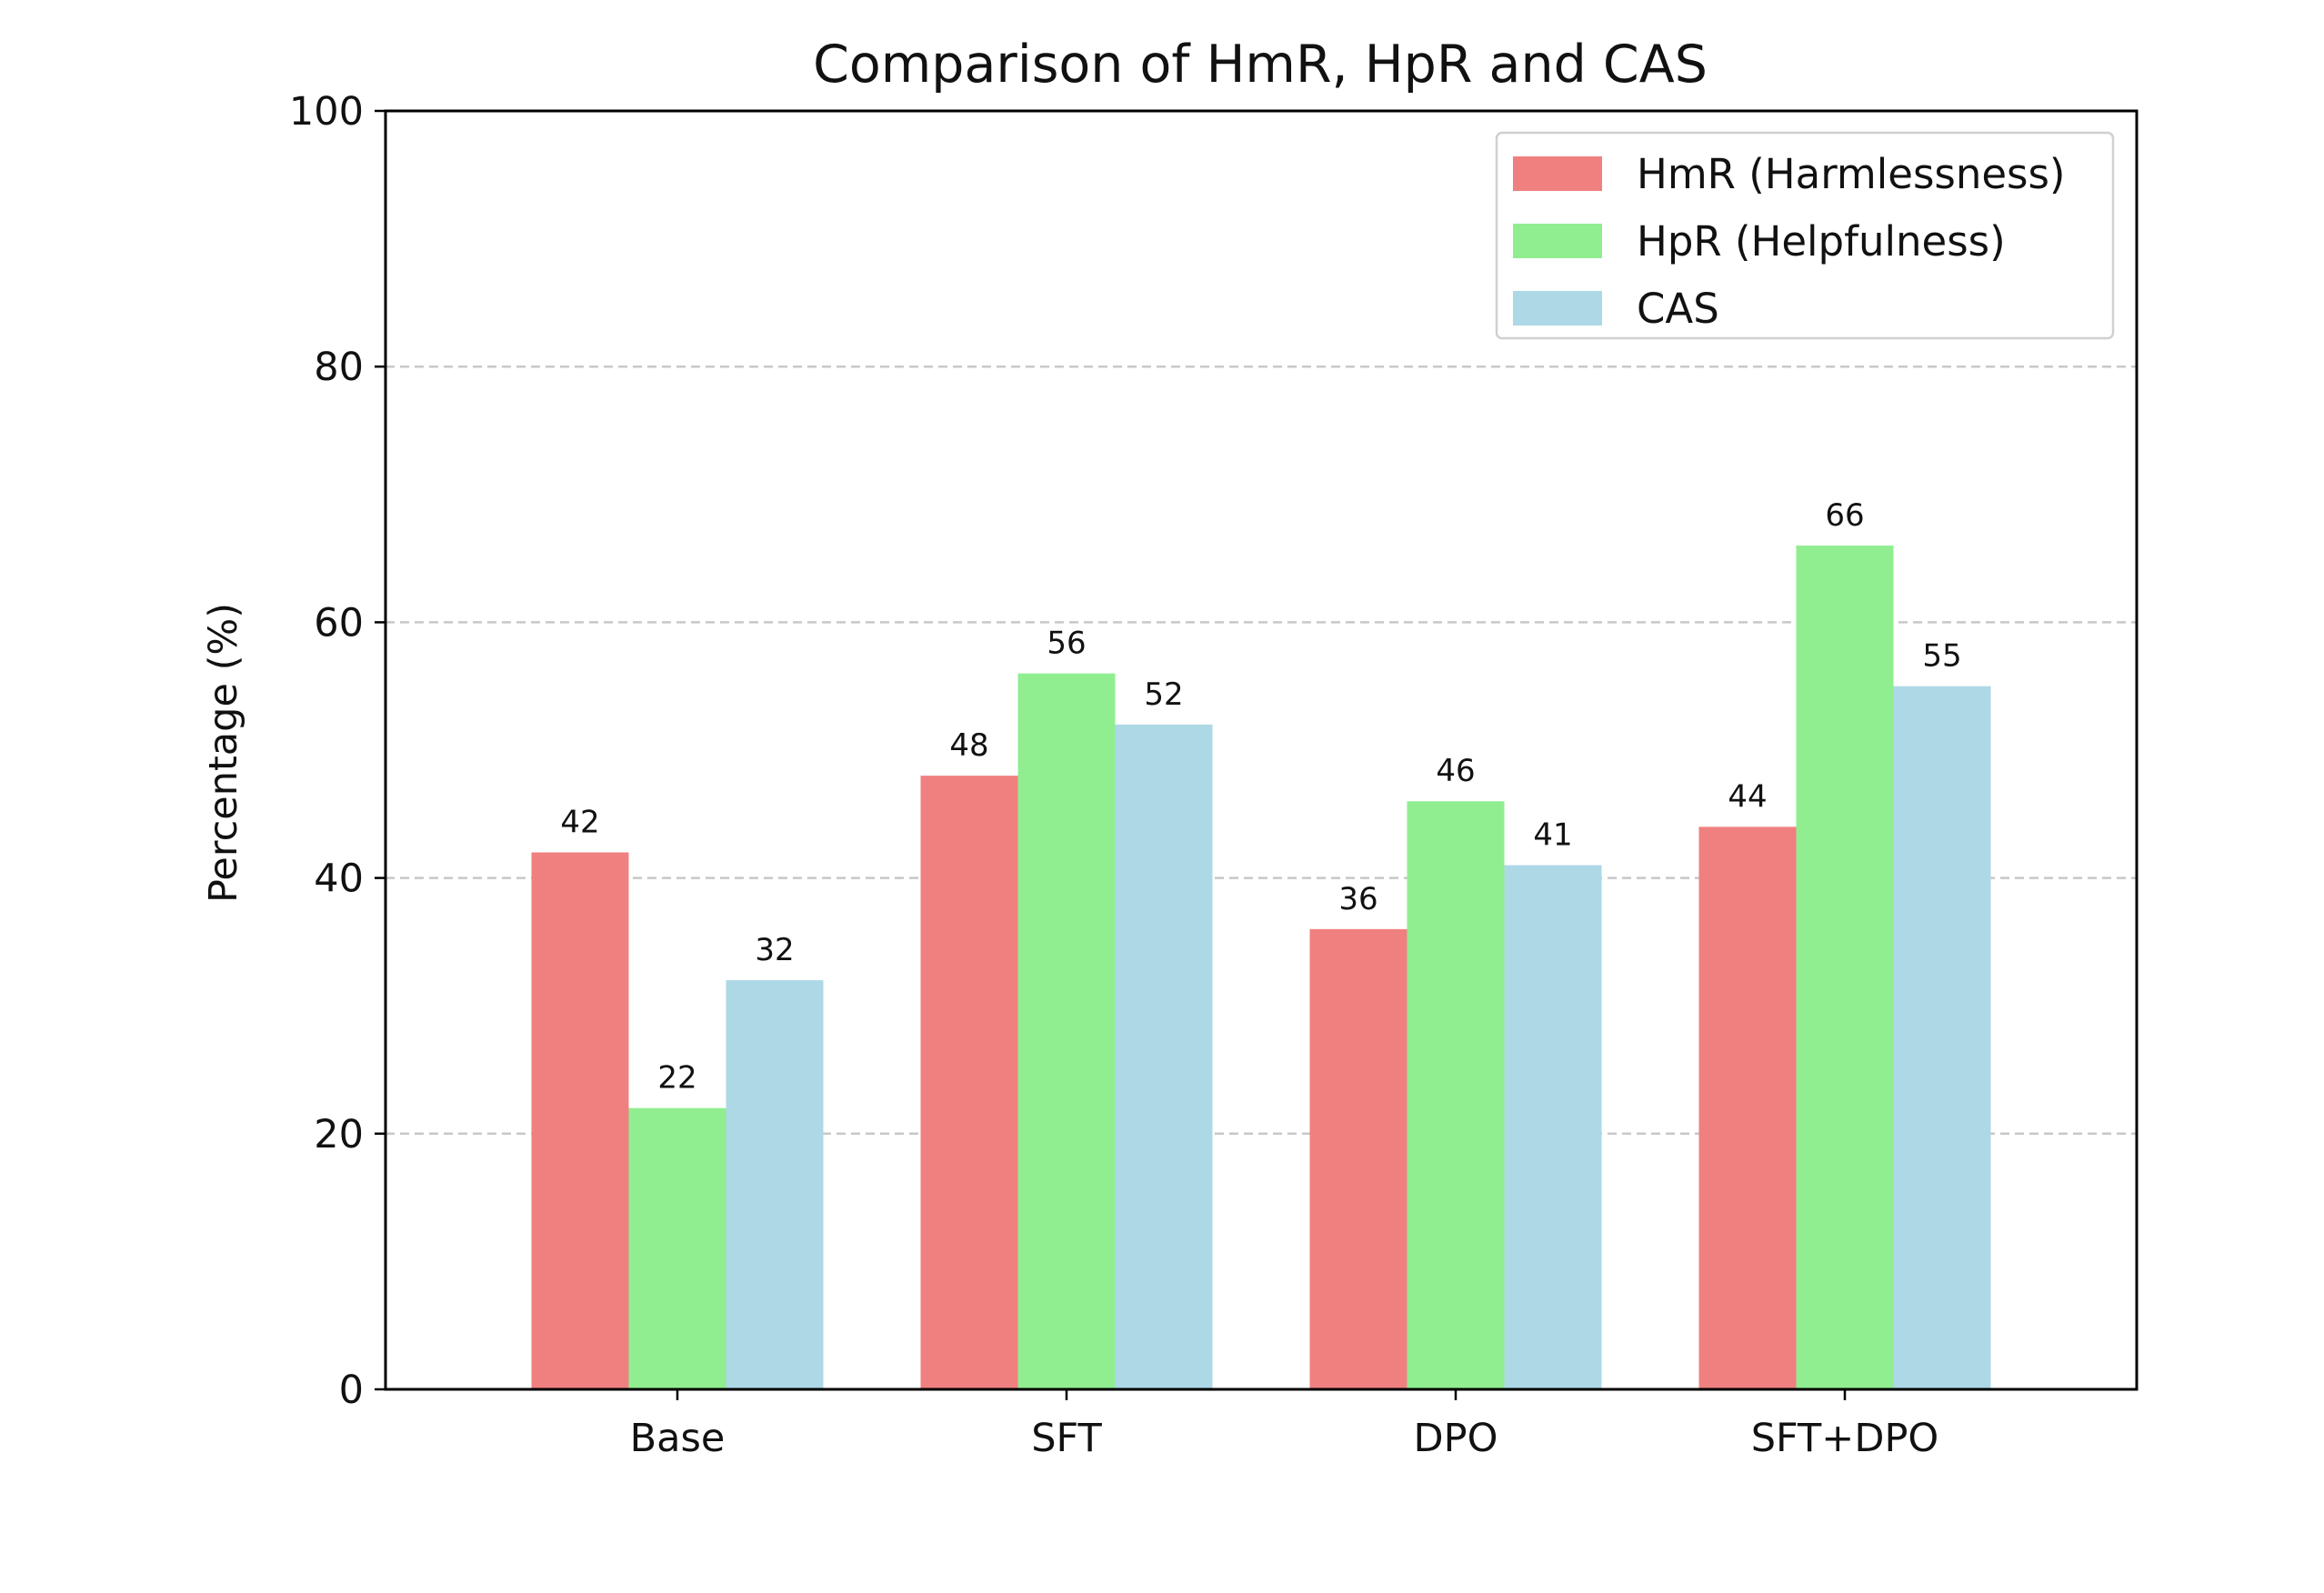 This screenshot has height=1593, width=2324. Describe the element at coordinates (1844, 515) in the screenshot. I see `data-label: 66` at that location.